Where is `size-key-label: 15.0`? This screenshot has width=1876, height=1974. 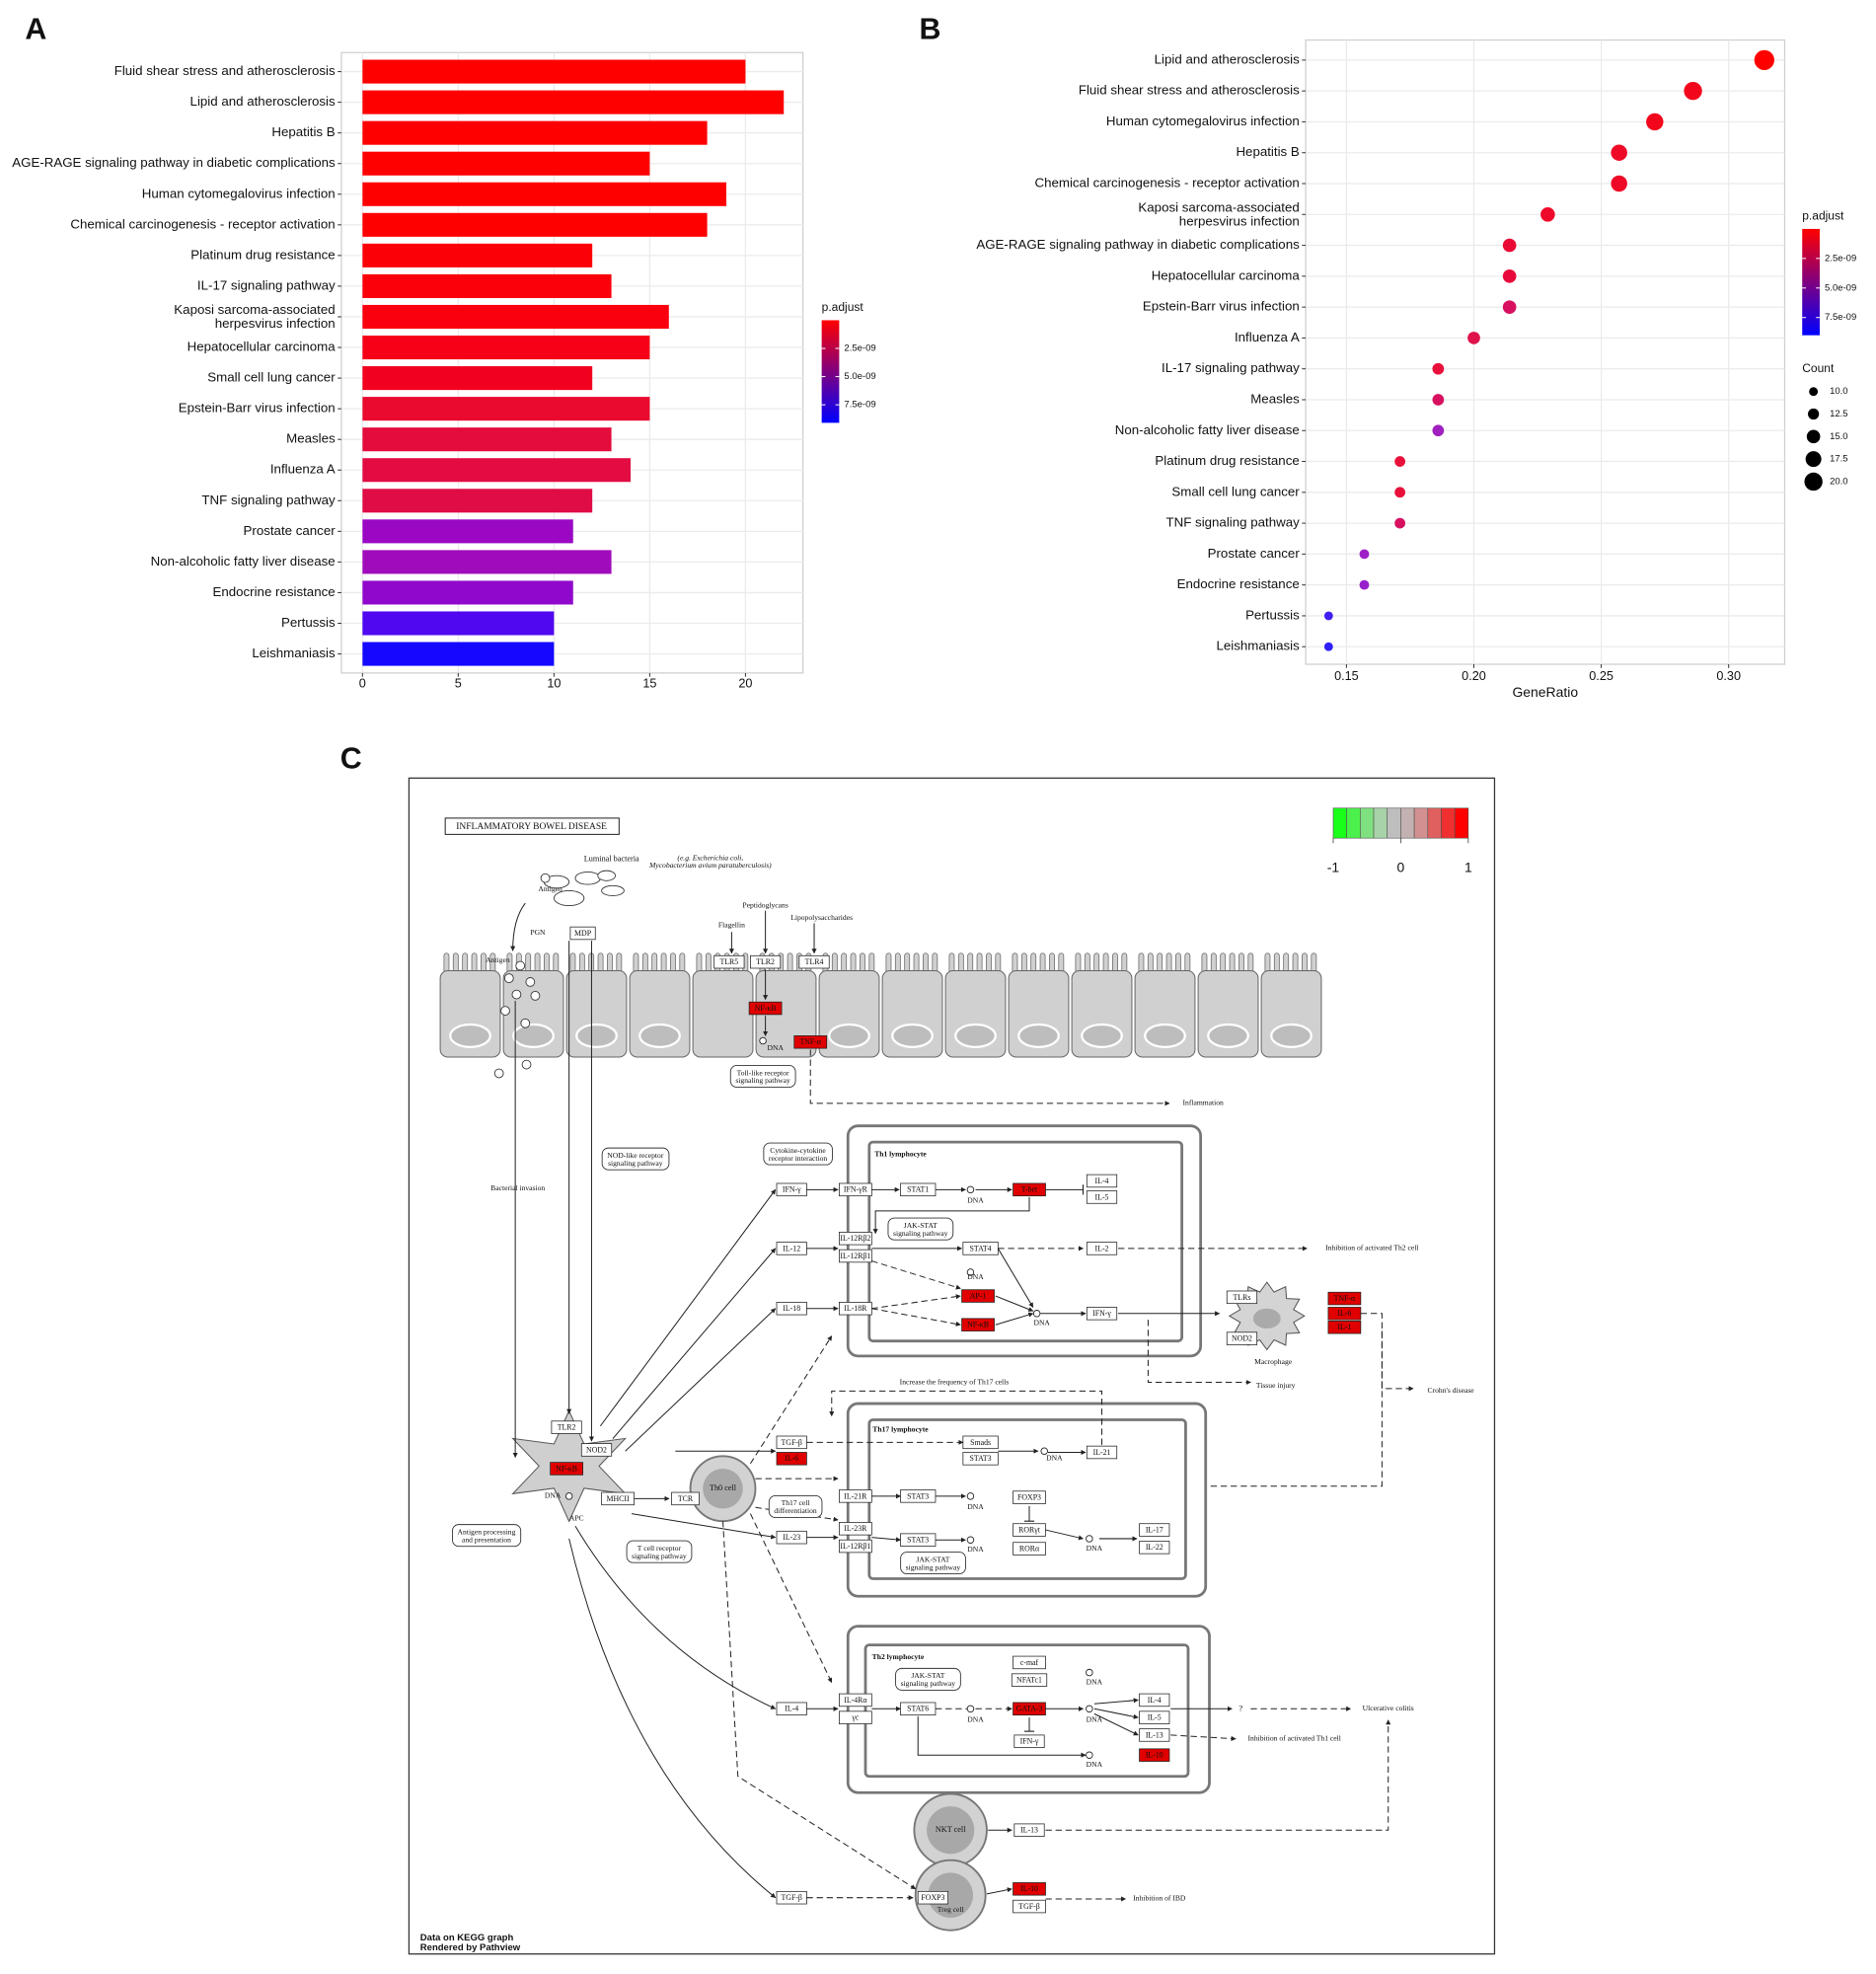 size-key-label: 15.0 is located at coordinates (1838, 436).